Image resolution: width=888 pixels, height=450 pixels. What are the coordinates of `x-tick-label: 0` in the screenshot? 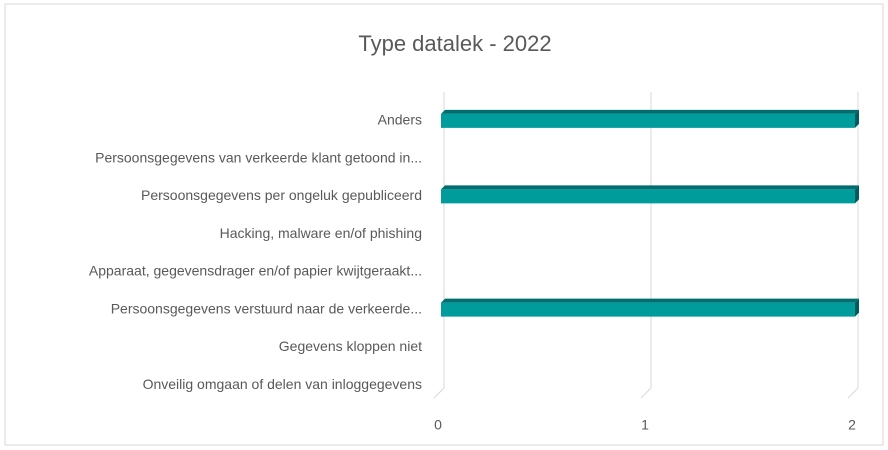 It's located at (438, 425).